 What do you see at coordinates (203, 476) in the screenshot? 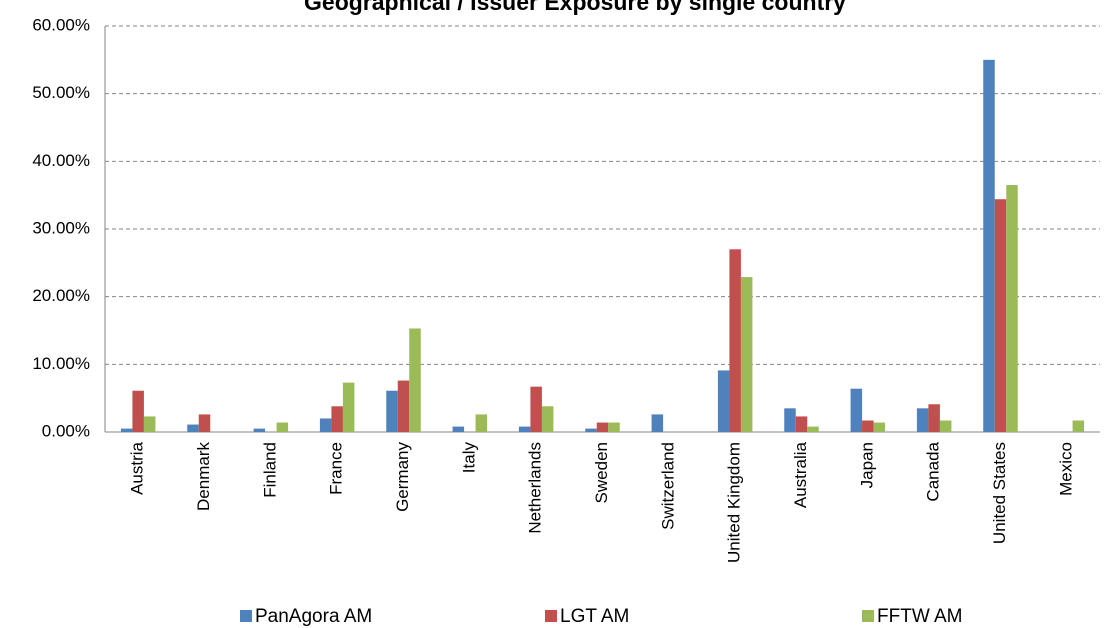
I see `x-tick-label: Denmark` at bounding box center [203, 476].